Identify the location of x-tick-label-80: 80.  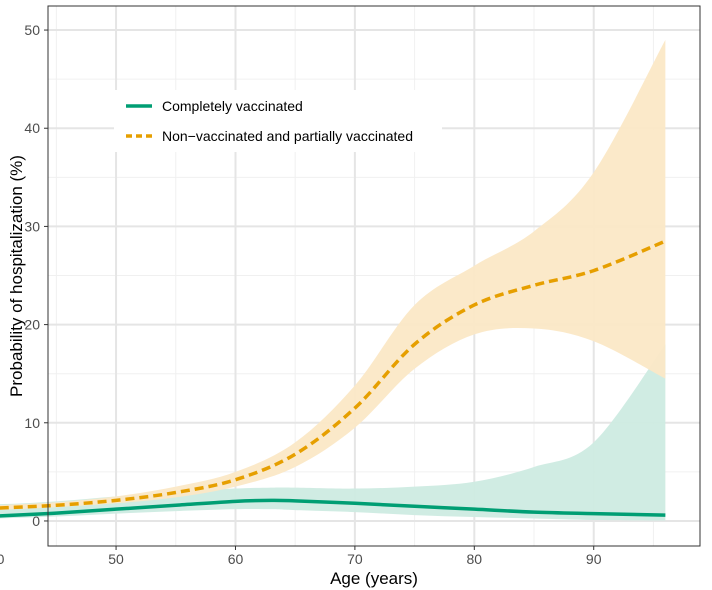
(475, 559).